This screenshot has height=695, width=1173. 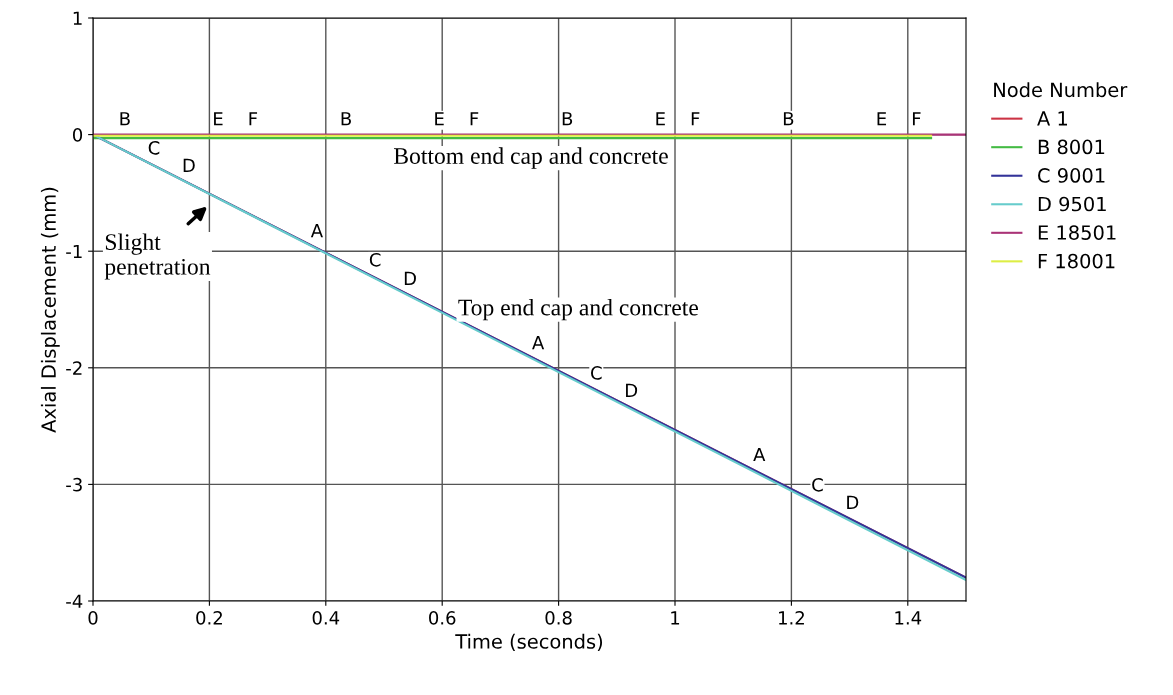 I want to click on x-tick-label: 1, so click(x=675, y=618).